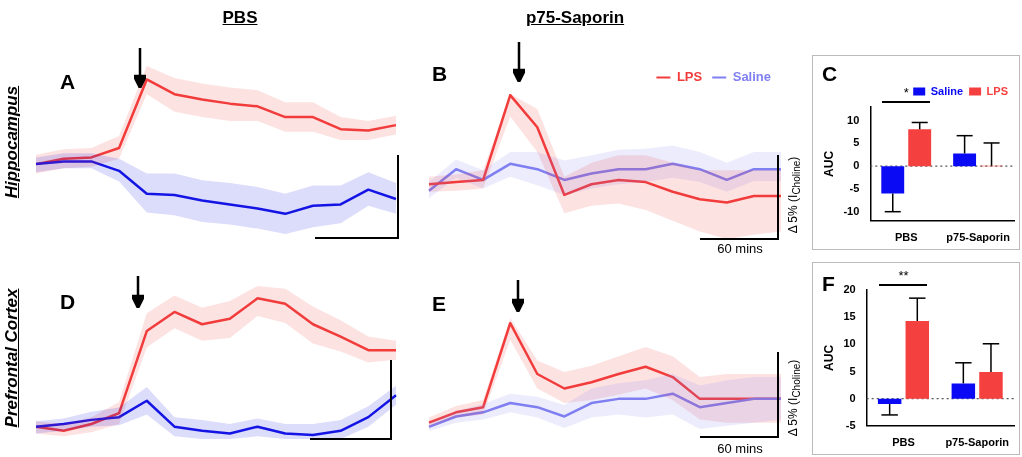 The image size is (1022, 457). I want to click on text: p75-Saporin, so click(575, 18).